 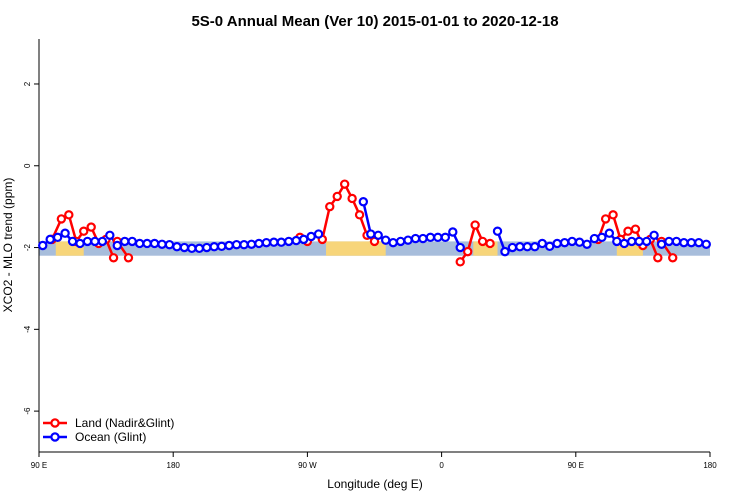 I want to click on y-tick-label: 2, so click(x=27, y=83).